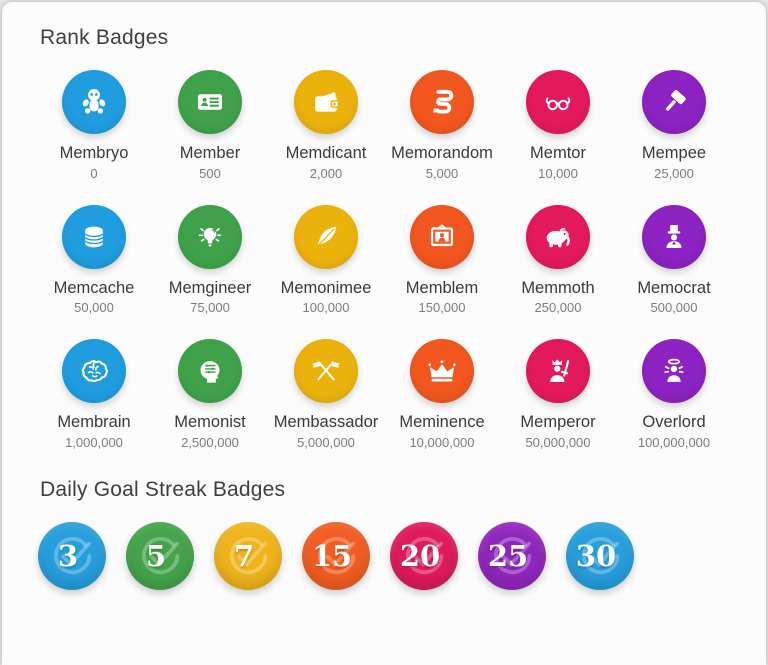 Image resolution: width=768 pixels, height=665 pixels. I want to click on flags-icon, so click(326, 371).